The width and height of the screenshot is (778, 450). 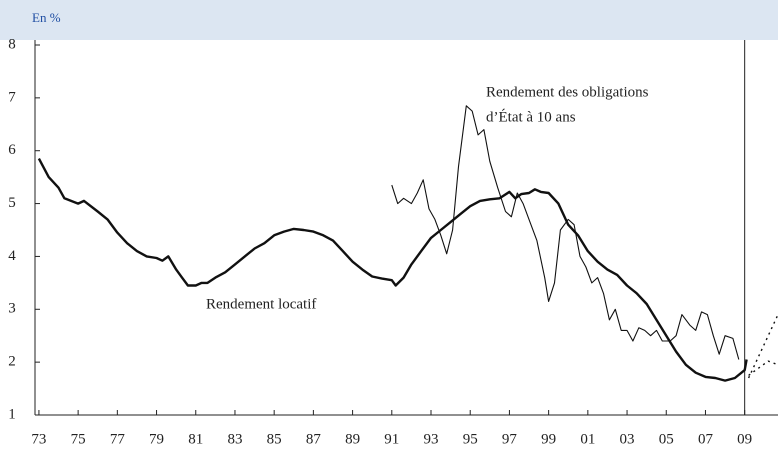 What do you see at coordinates (389, 20) in the screenshot?
I see `header-band` at bounding box center [389, 20].